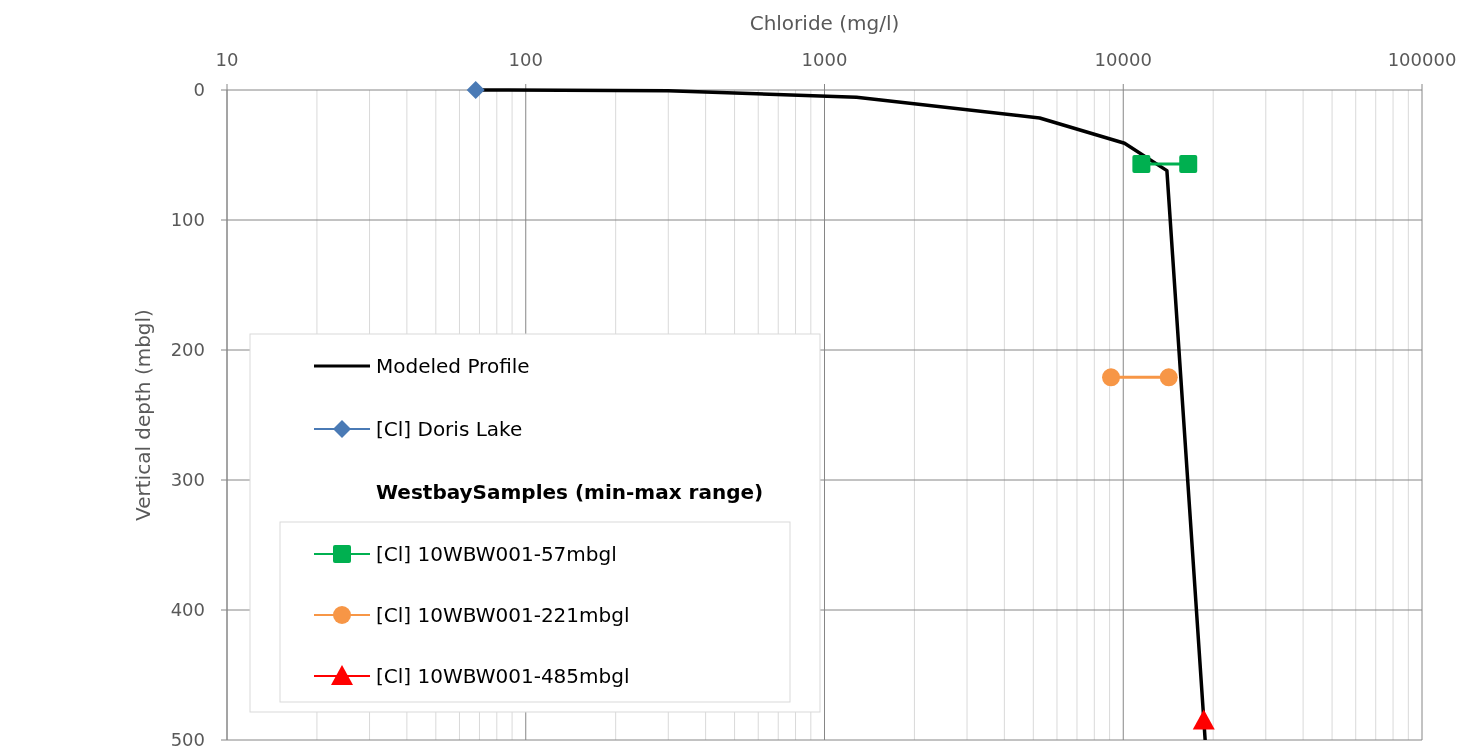 This screenshot has width=1464, height=749. I want to click on x-tick-label: 10000, so click(1123, 59).